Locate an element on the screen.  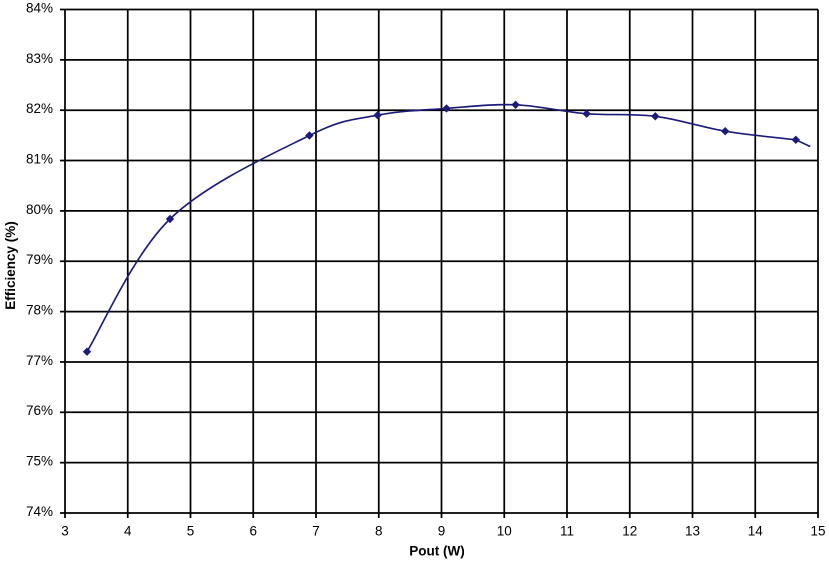
svg-text: 10 is located at coordinates (504, 531).